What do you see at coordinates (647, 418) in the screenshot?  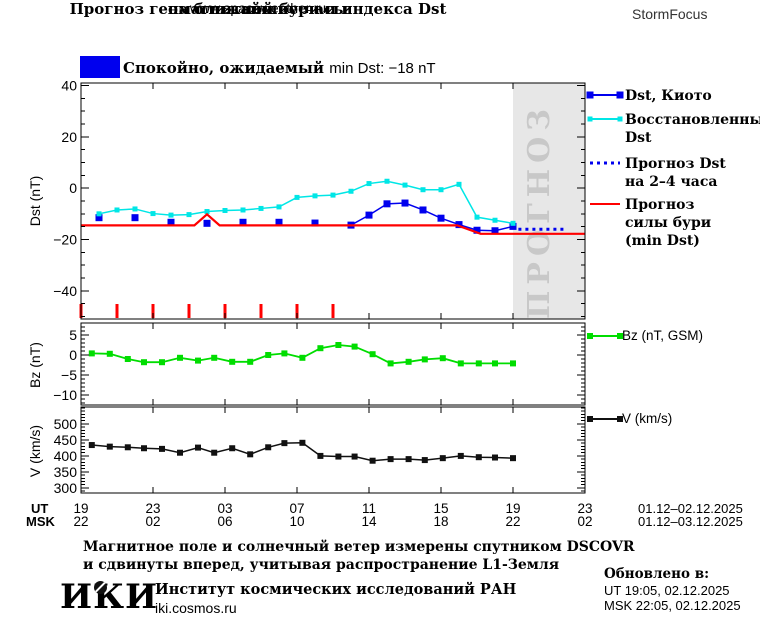 I see `legend-item-v: V (km/s)` at bounding box center [647, 418].